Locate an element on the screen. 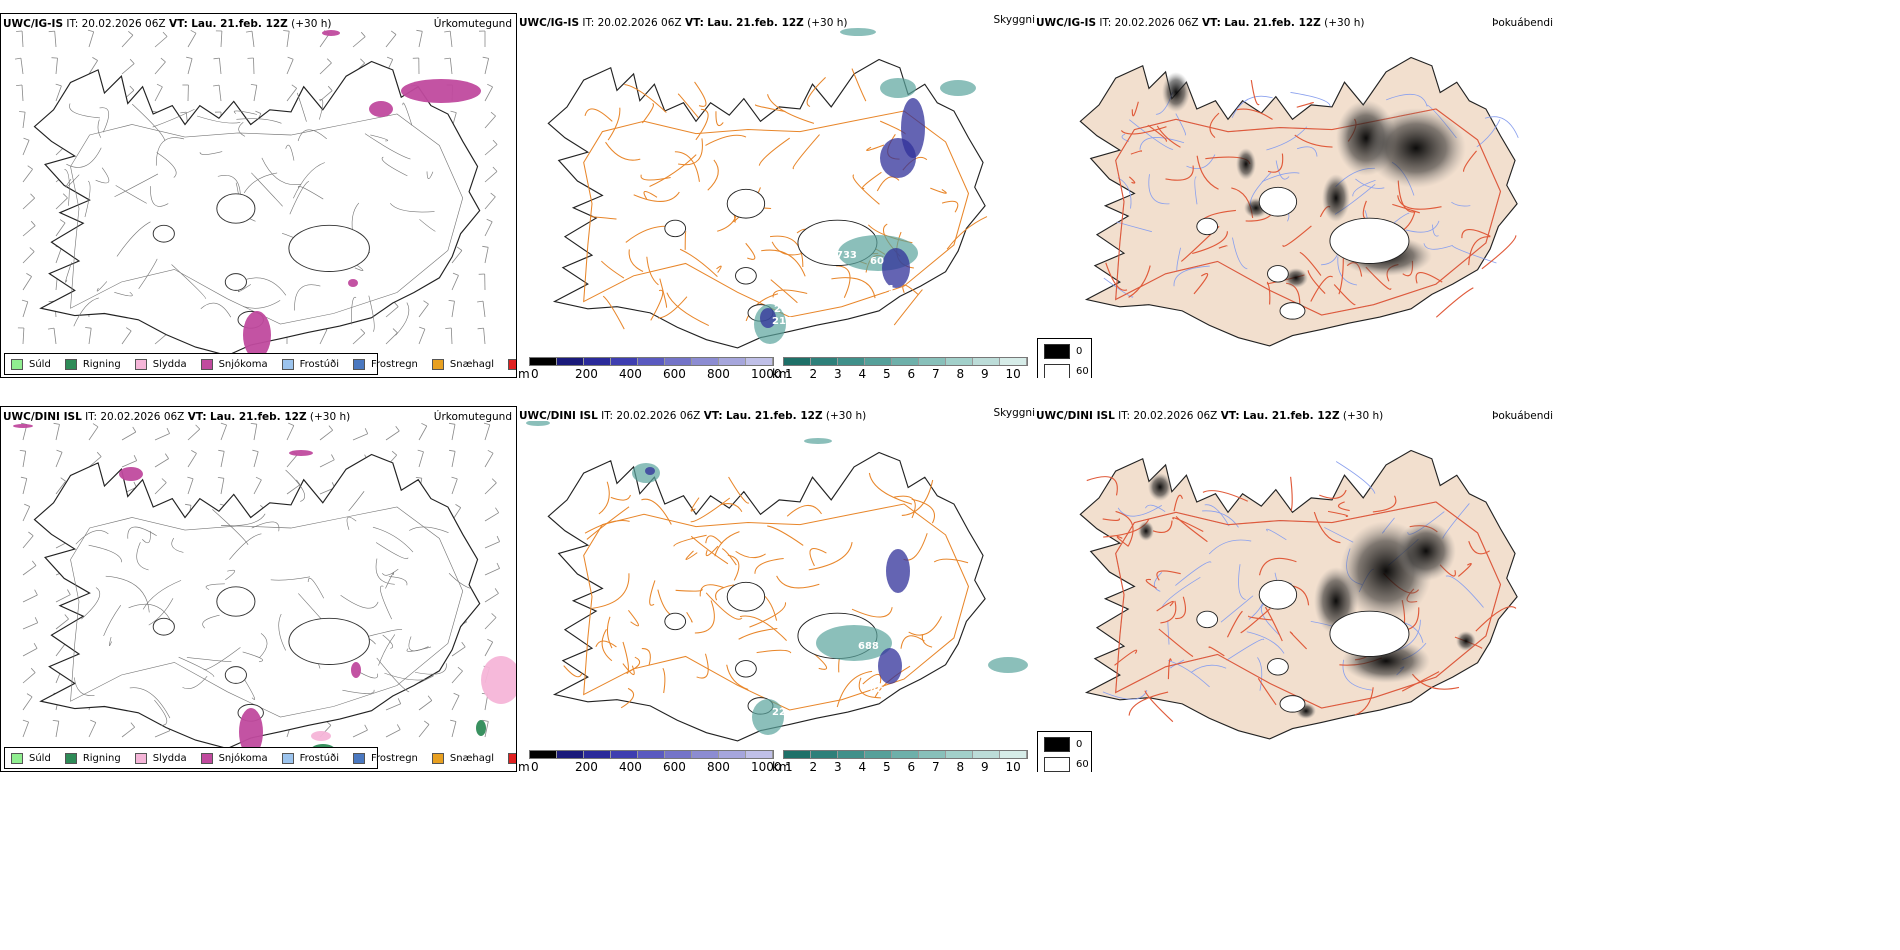 This screenshot has height=950, width=1900. colorbar-tick-label: 1 is located at coordinates (789, 766).